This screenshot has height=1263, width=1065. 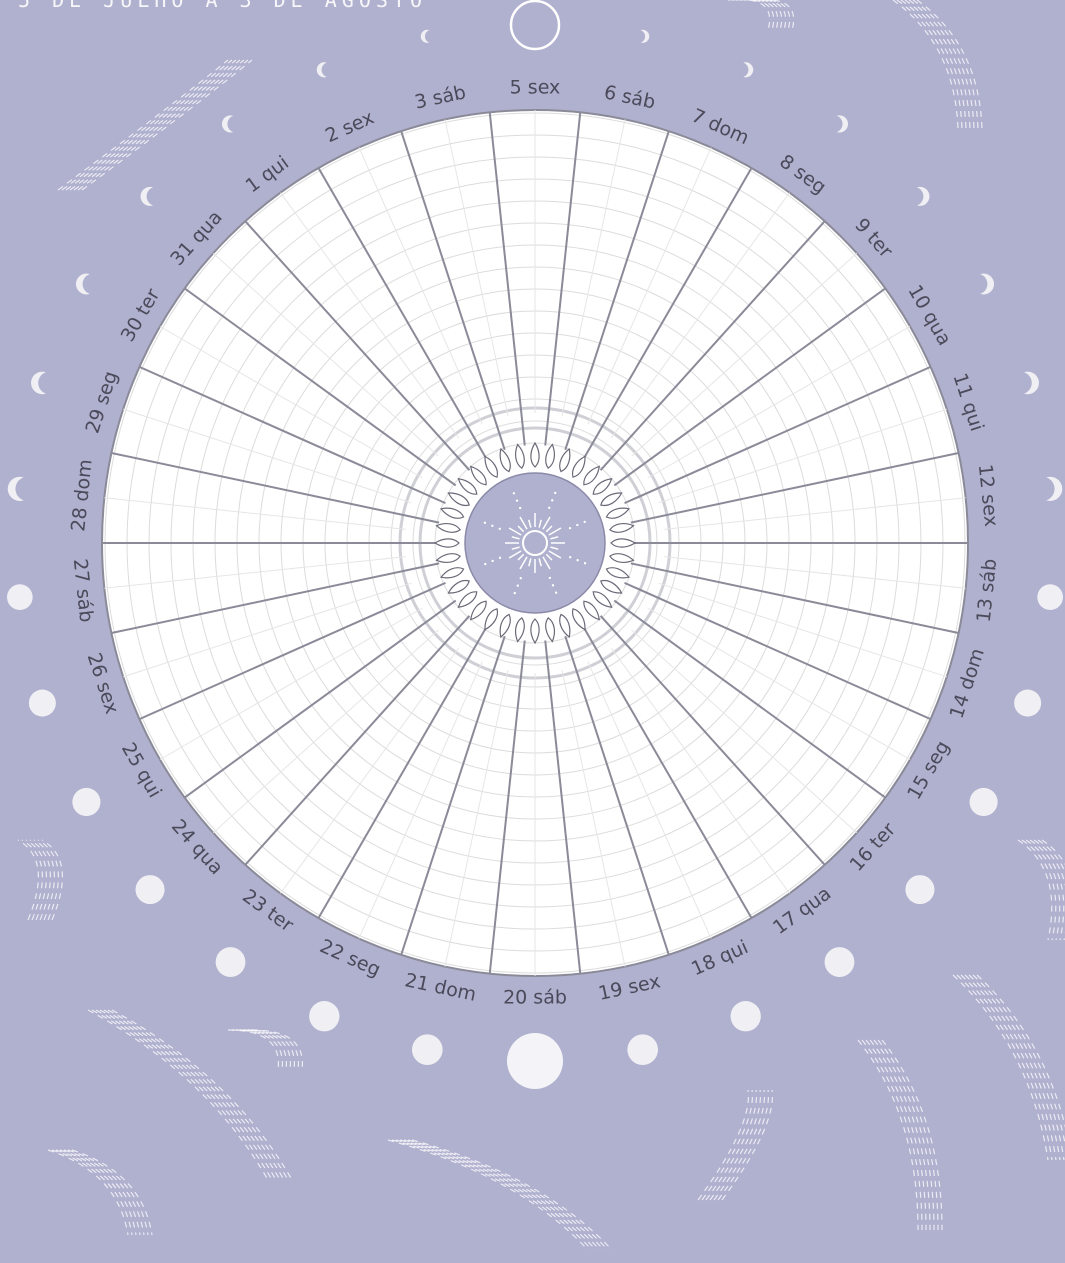 I want to click on petal-ring, so click(x=535, y=543).